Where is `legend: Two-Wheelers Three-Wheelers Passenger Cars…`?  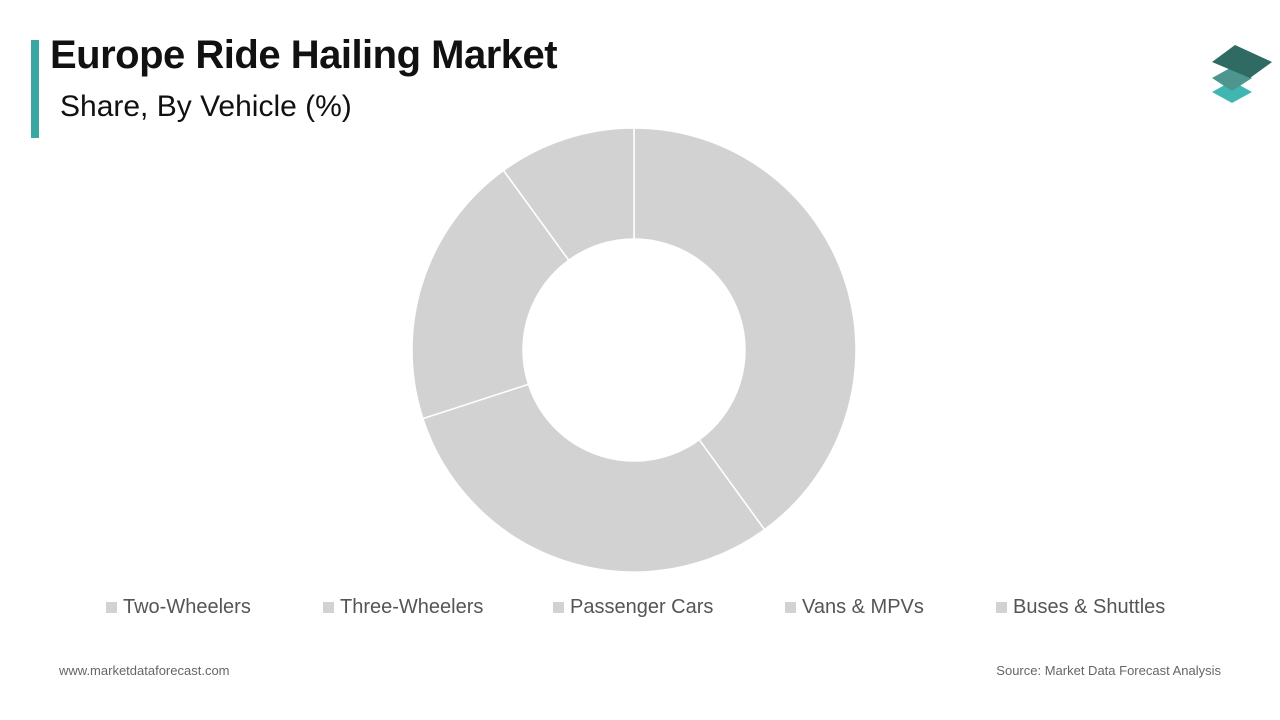 legend: Two-Wheelers Three-Wheelers Passenger Cars… is located at coordinates (640, 609).